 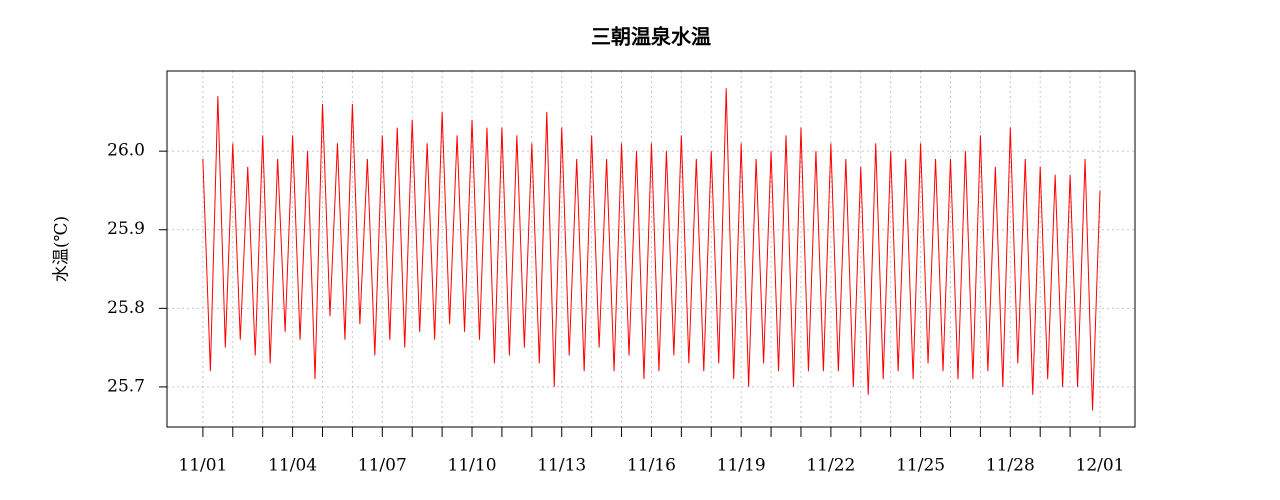 I want to click on x-tick-label: 11/22, so click(x=830, y=466).